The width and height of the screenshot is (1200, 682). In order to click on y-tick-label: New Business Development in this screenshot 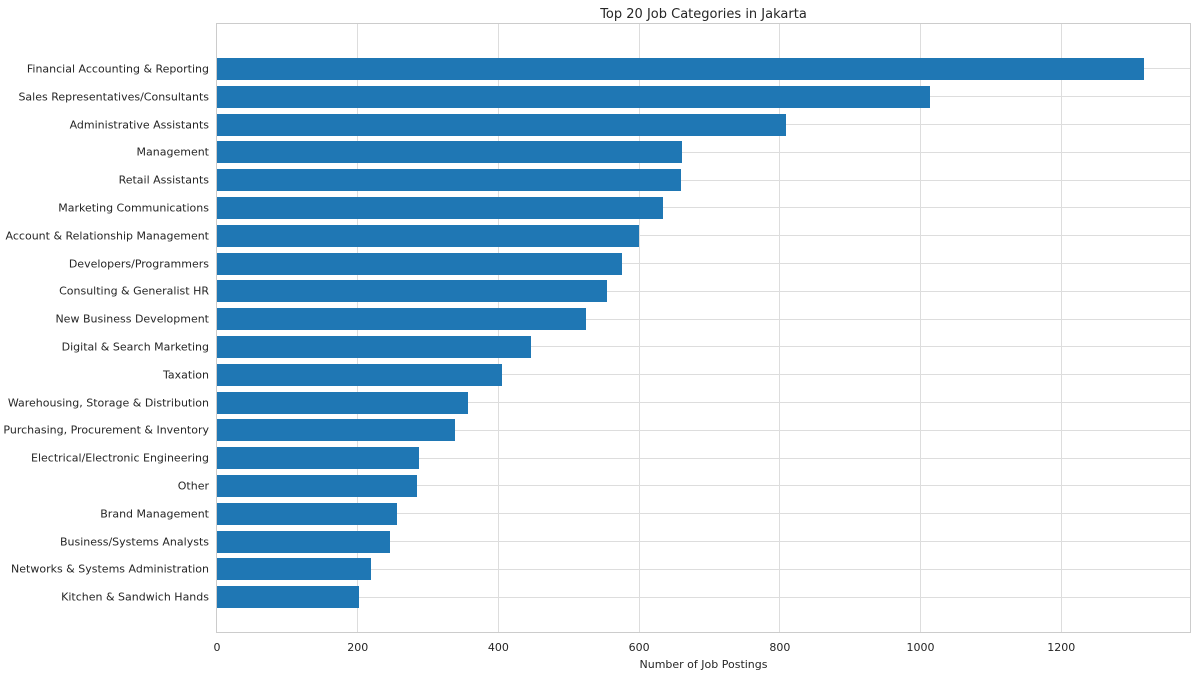, I will do `click(132, 319)`.